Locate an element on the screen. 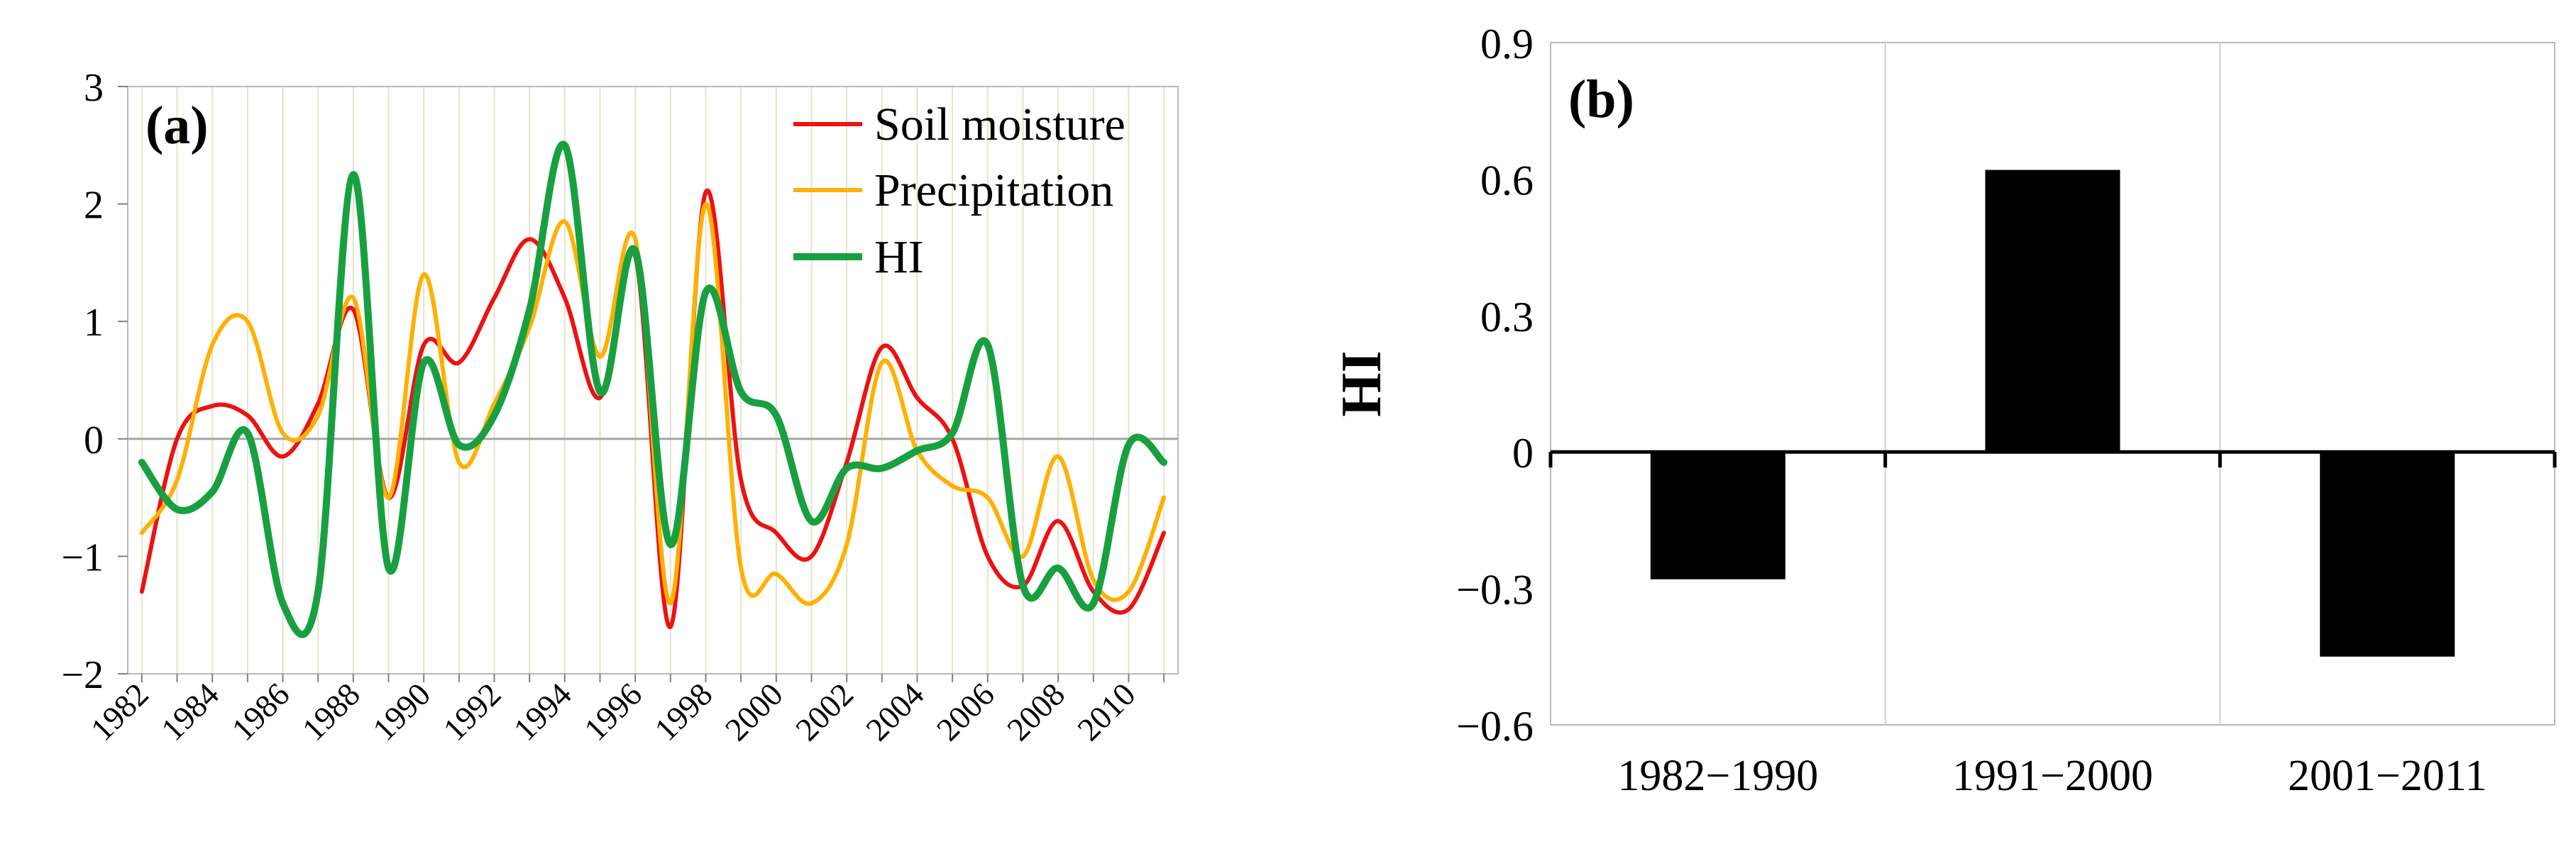  panel-b-y-axis-title: HI is located at coordinates (1362, 383).